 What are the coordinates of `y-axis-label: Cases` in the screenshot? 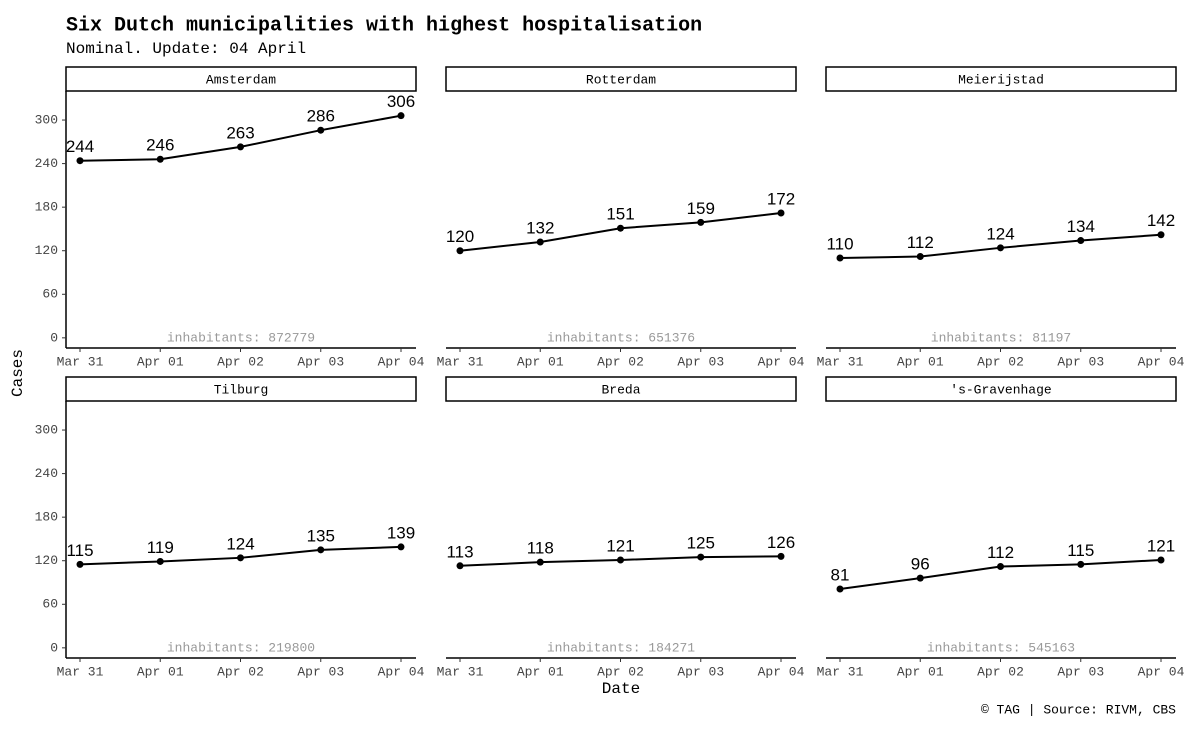 It's located at (18, 373).